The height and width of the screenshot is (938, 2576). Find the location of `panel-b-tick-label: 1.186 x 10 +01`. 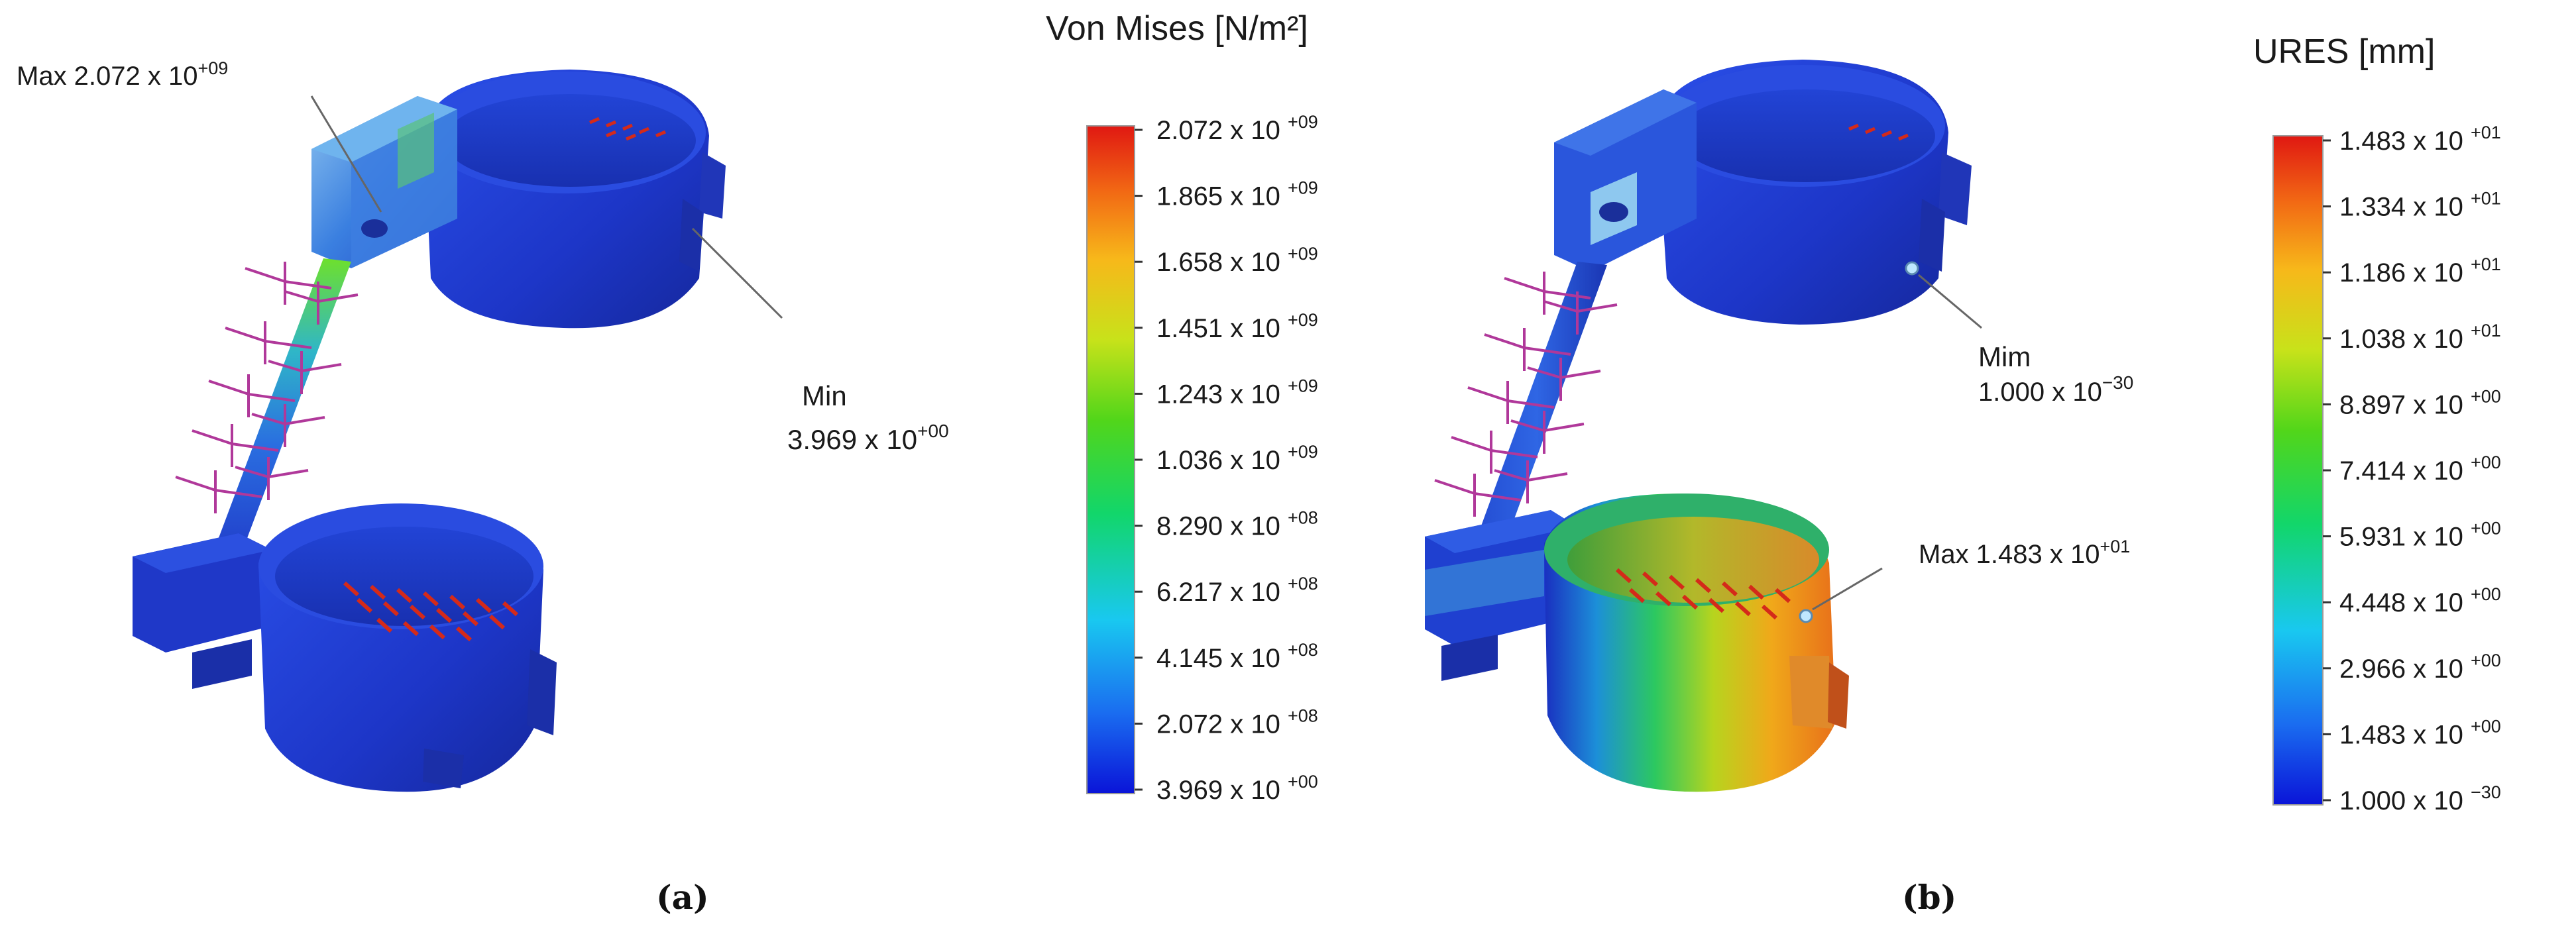

panel-b-tick-label: 1.186 x 10 +01 is located at coordinates (2420, 270).